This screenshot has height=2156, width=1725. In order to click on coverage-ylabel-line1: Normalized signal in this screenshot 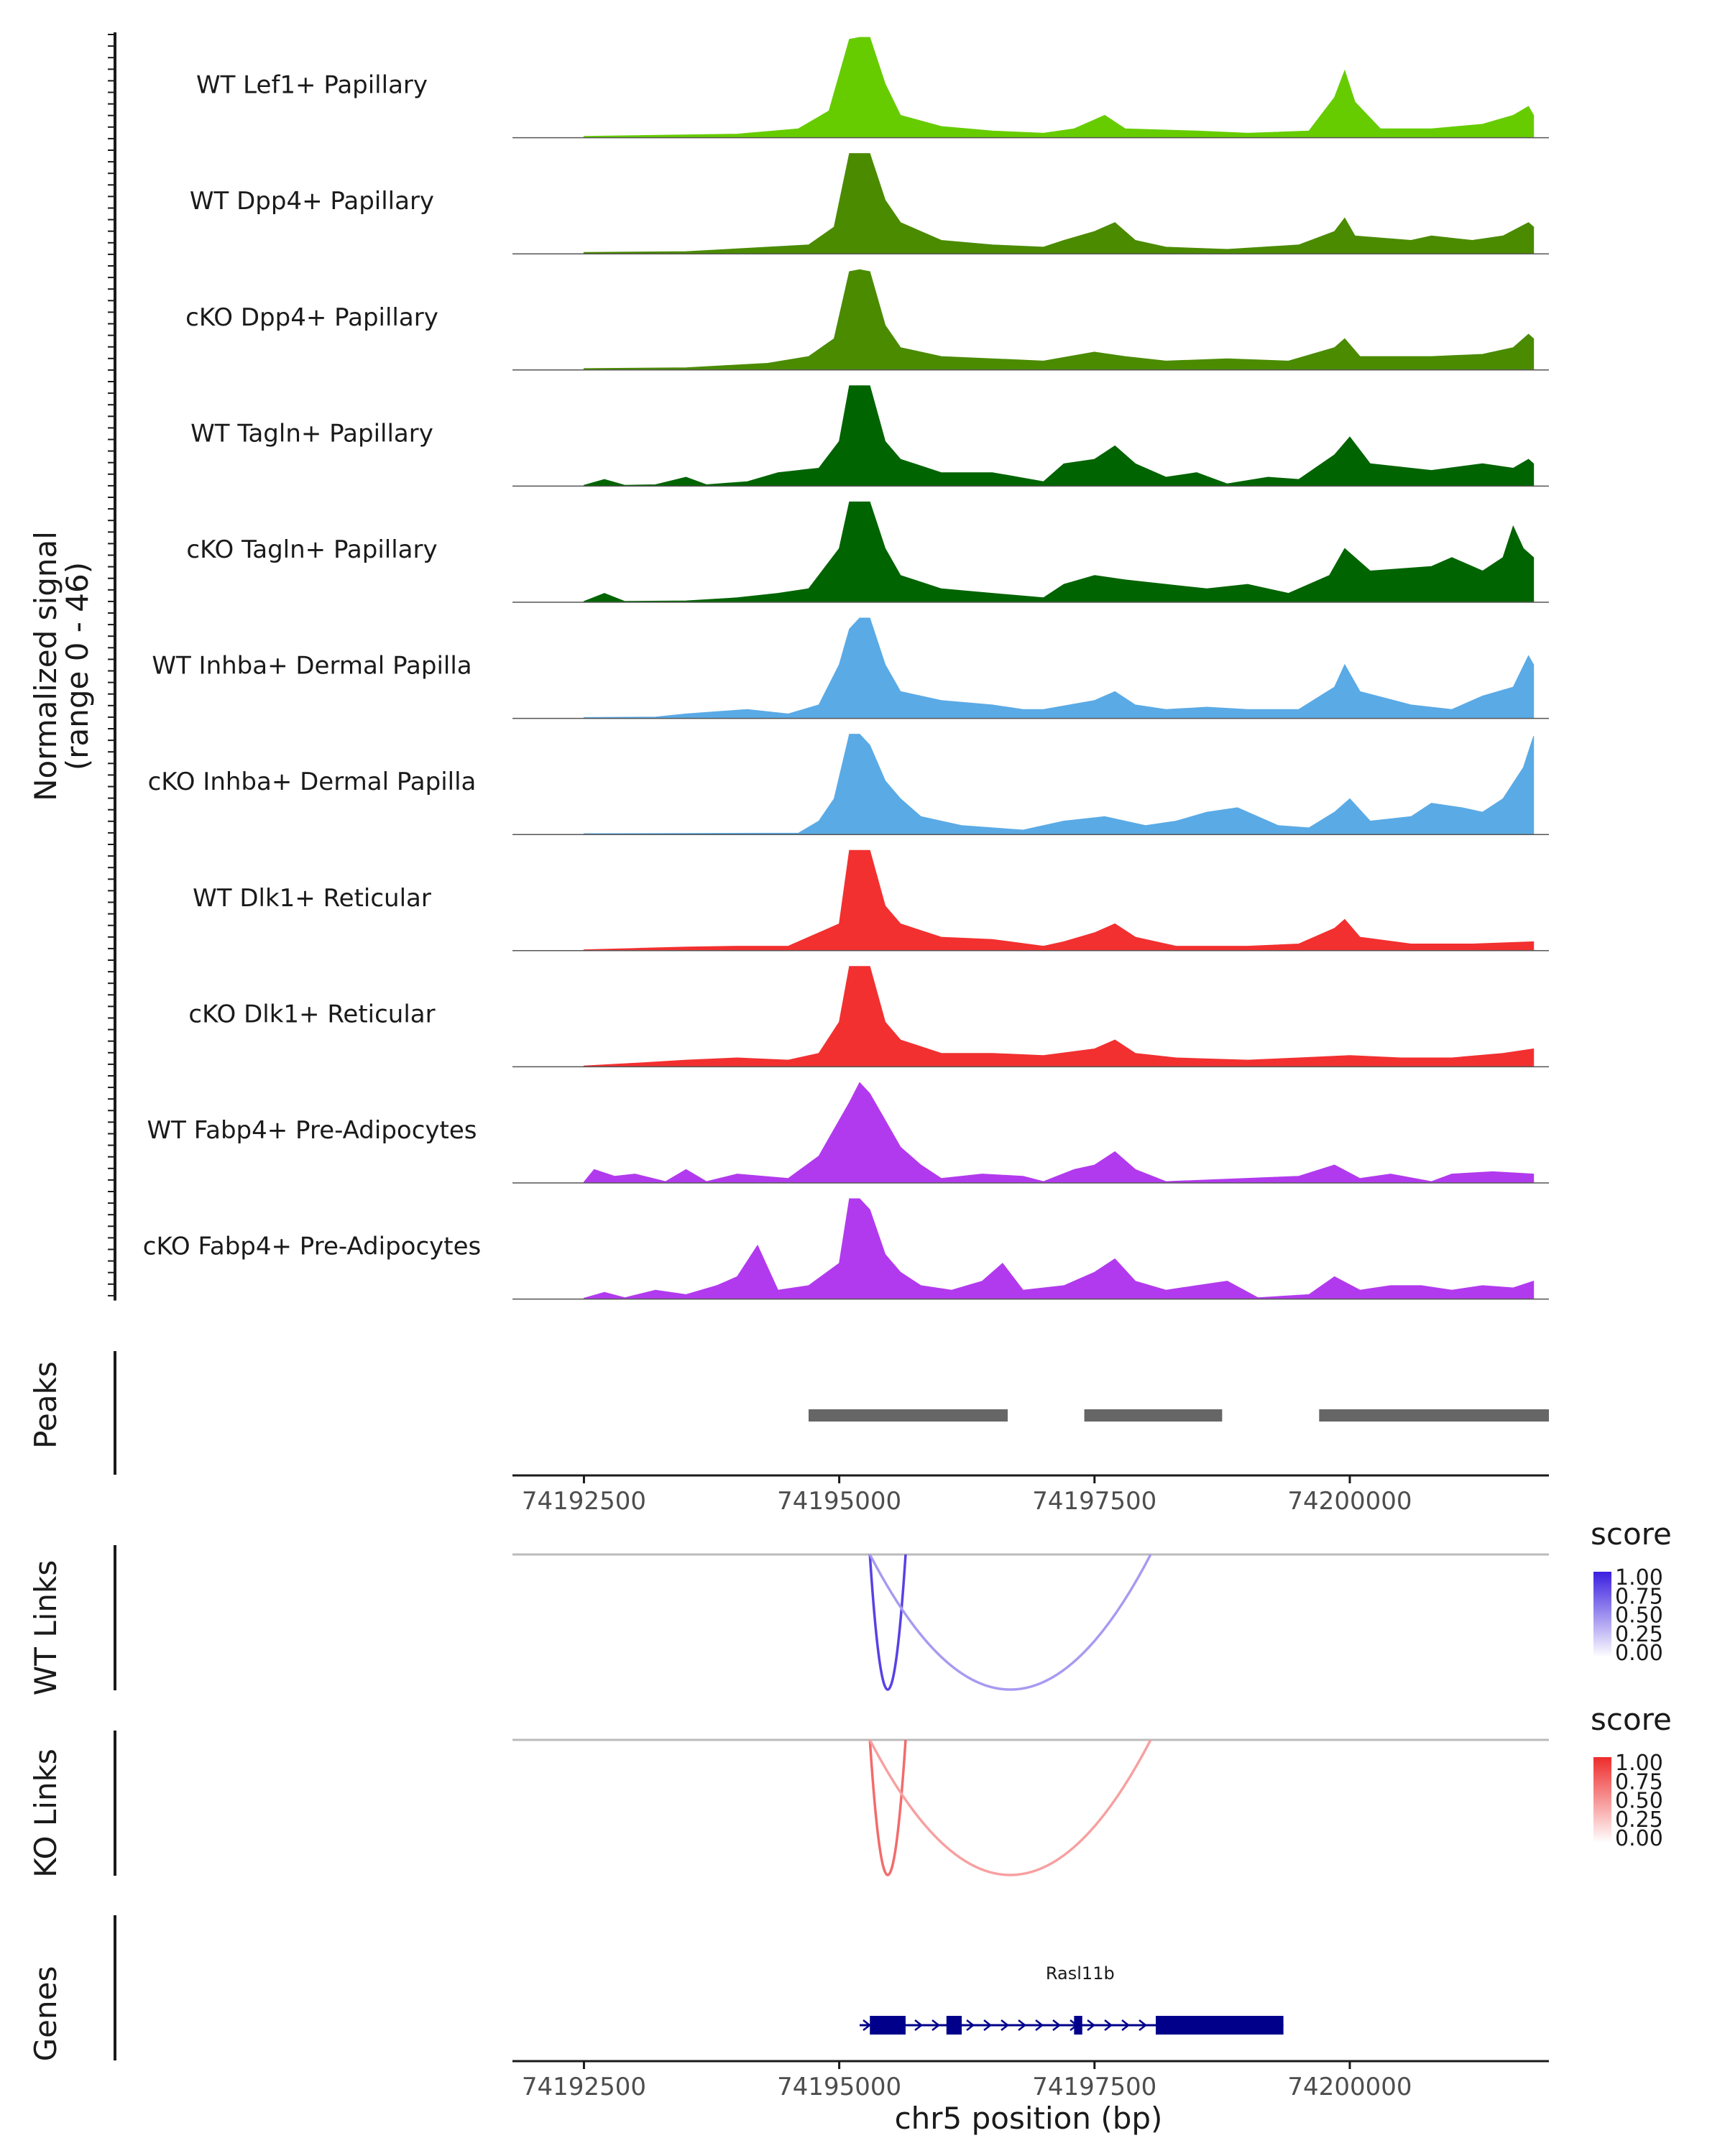, I will do `click(45, 666)`.